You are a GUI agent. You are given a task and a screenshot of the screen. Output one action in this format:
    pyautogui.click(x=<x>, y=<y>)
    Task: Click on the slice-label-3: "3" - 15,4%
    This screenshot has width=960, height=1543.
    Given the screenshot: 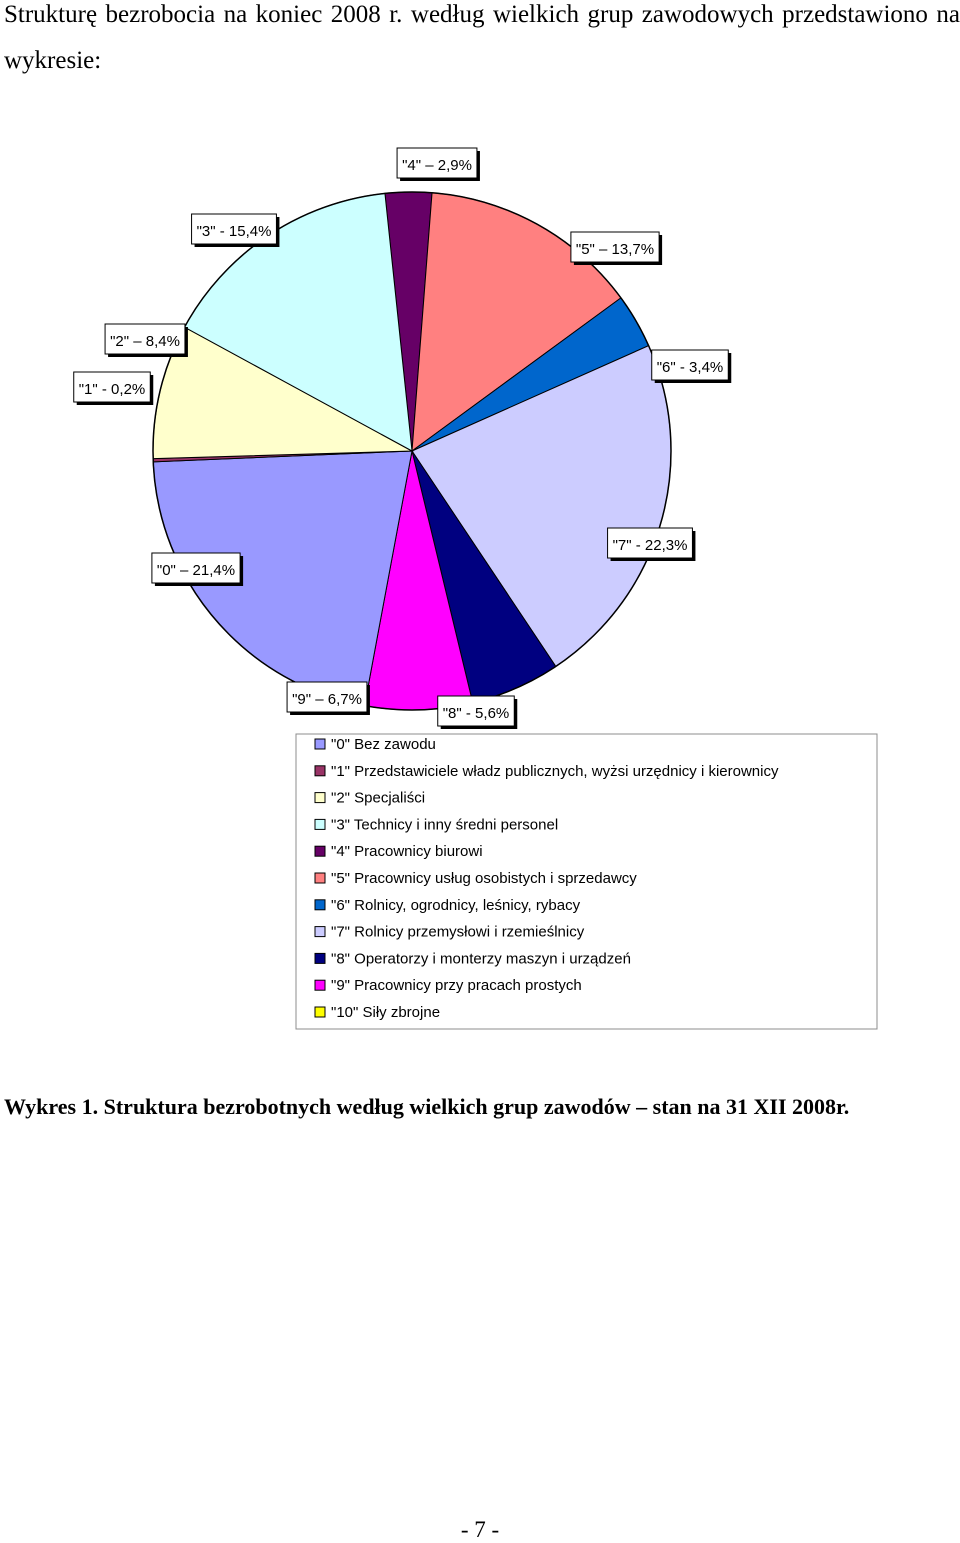 What is the action you would take?
    pyautogui.click(x=235, y=230)
    